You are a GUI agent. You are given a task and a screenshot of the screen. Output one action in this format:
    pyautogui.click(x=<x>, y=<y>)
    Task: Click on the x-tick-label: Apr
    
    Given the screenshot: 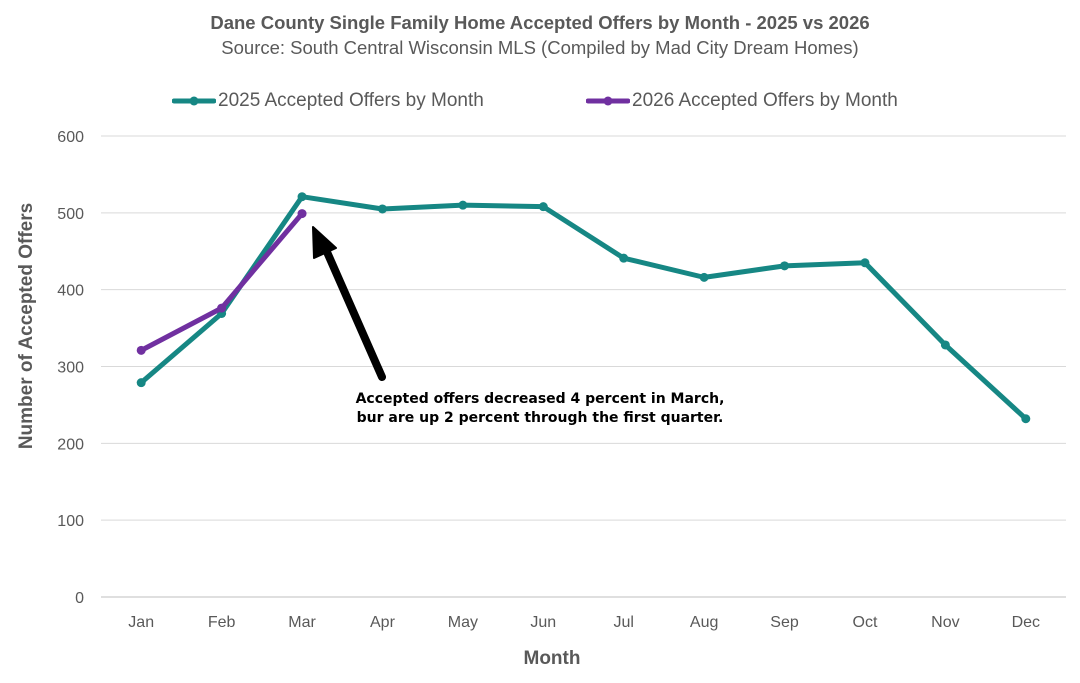 What is the action you would take?
    pyautogui.click(x=383, y=622)
    